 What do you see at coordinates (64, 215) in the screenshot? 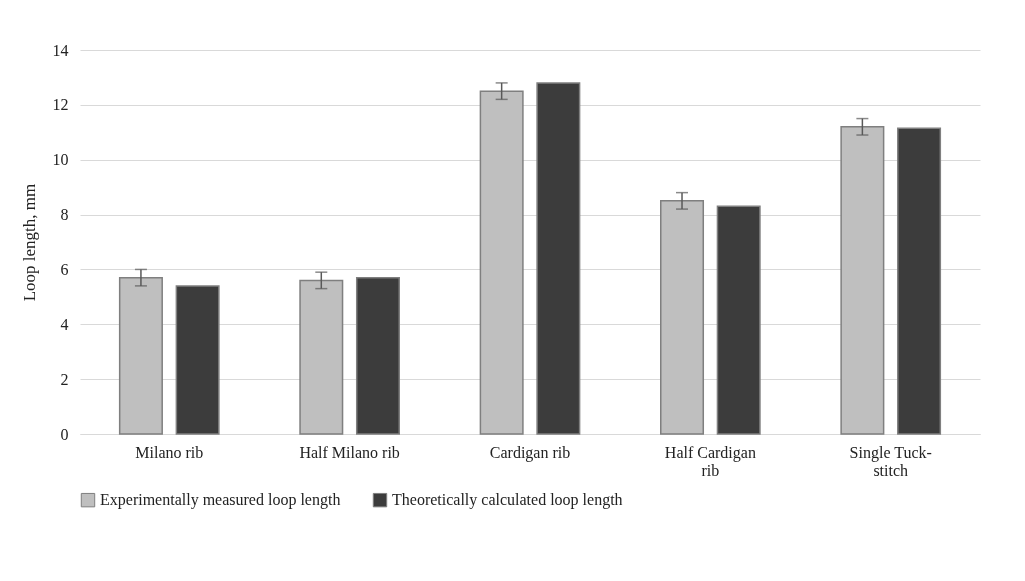
I see `y-tick-label: 8` at bounding box center [64, 215].